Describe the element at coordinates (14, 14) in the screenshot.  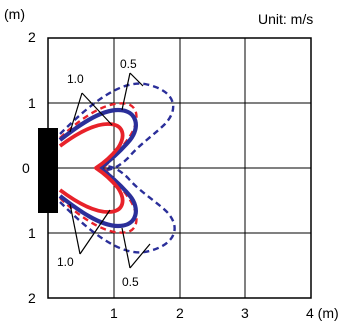
I see `y-axis-unit-label: (m)` at that location.